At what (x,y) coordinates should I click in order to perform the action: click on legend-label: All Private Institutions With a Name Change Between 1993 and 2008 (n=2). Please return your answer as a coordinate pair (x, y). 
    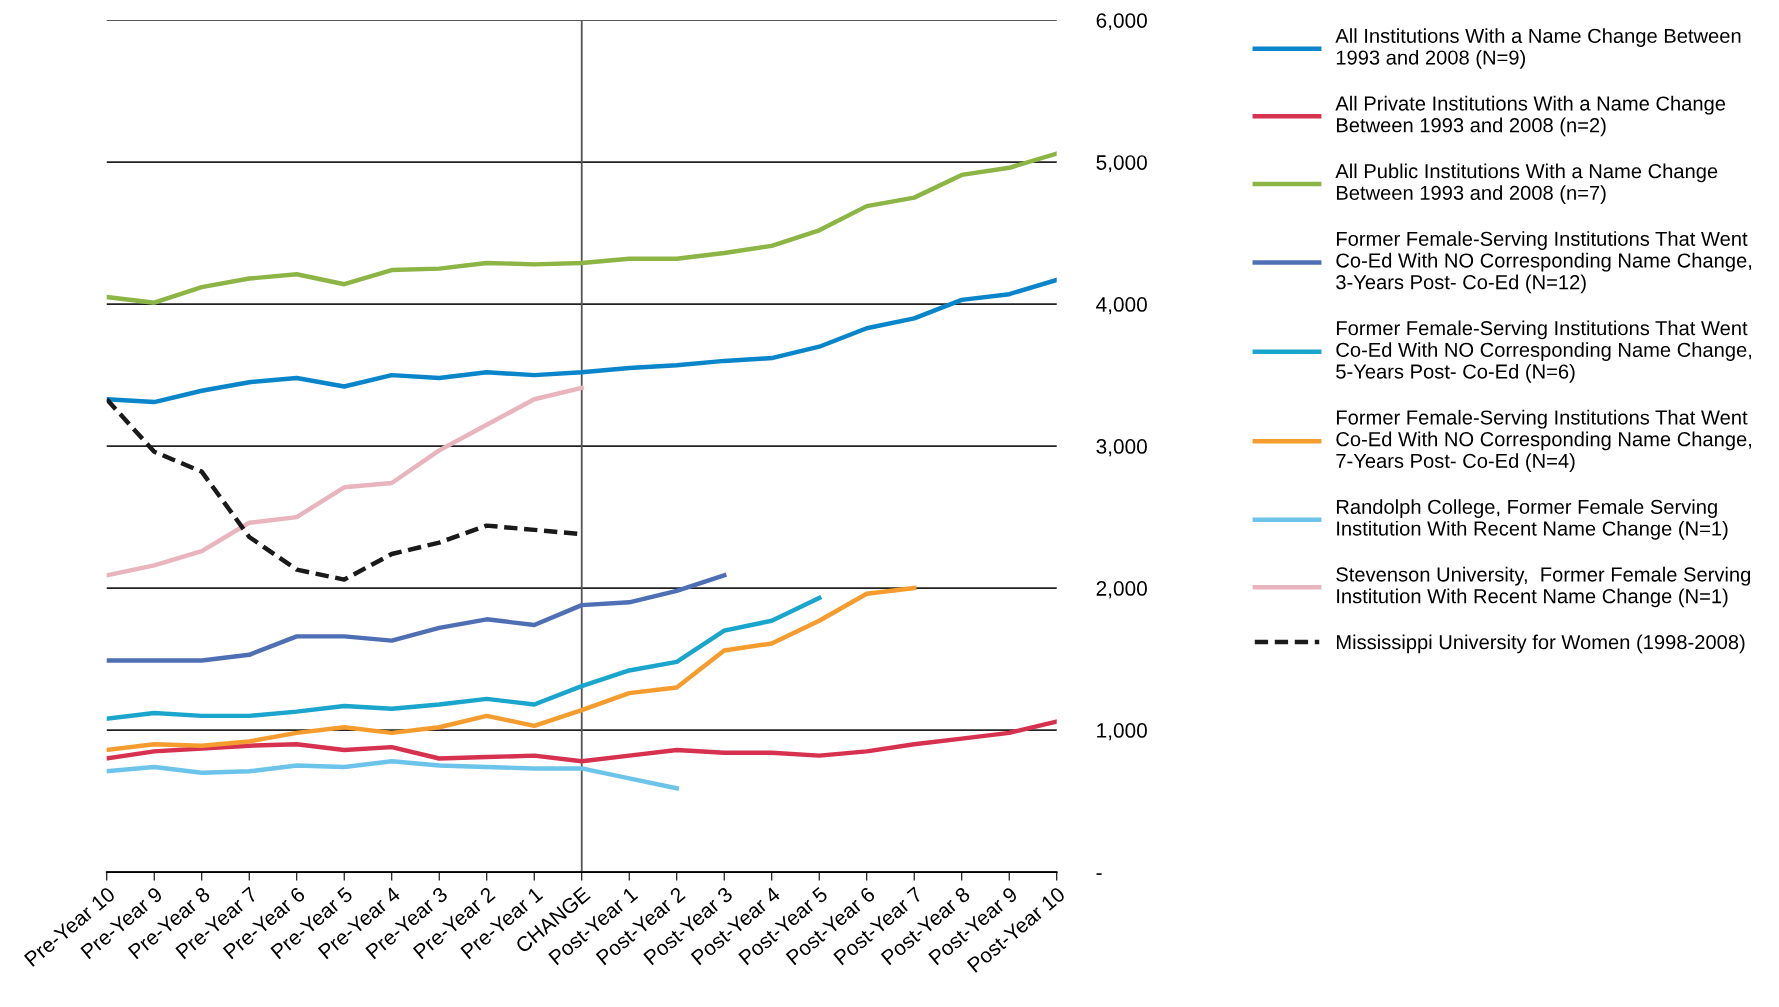
    Looking at the image, I should click on (1530, 116).